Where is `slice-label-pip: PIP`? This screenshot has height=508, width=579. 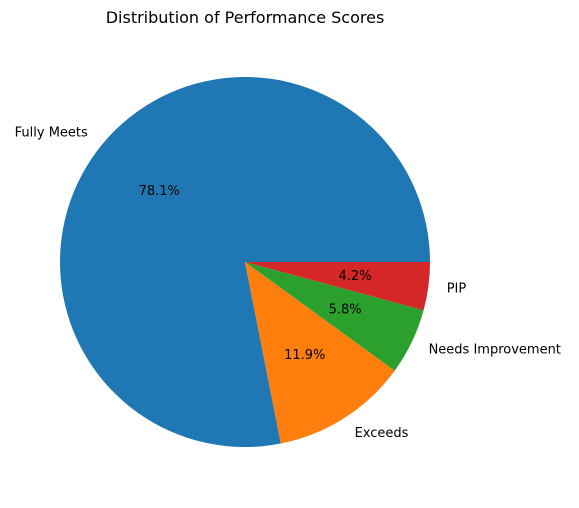 slice-label-pip: PIP is located at coordinates (457, 288).